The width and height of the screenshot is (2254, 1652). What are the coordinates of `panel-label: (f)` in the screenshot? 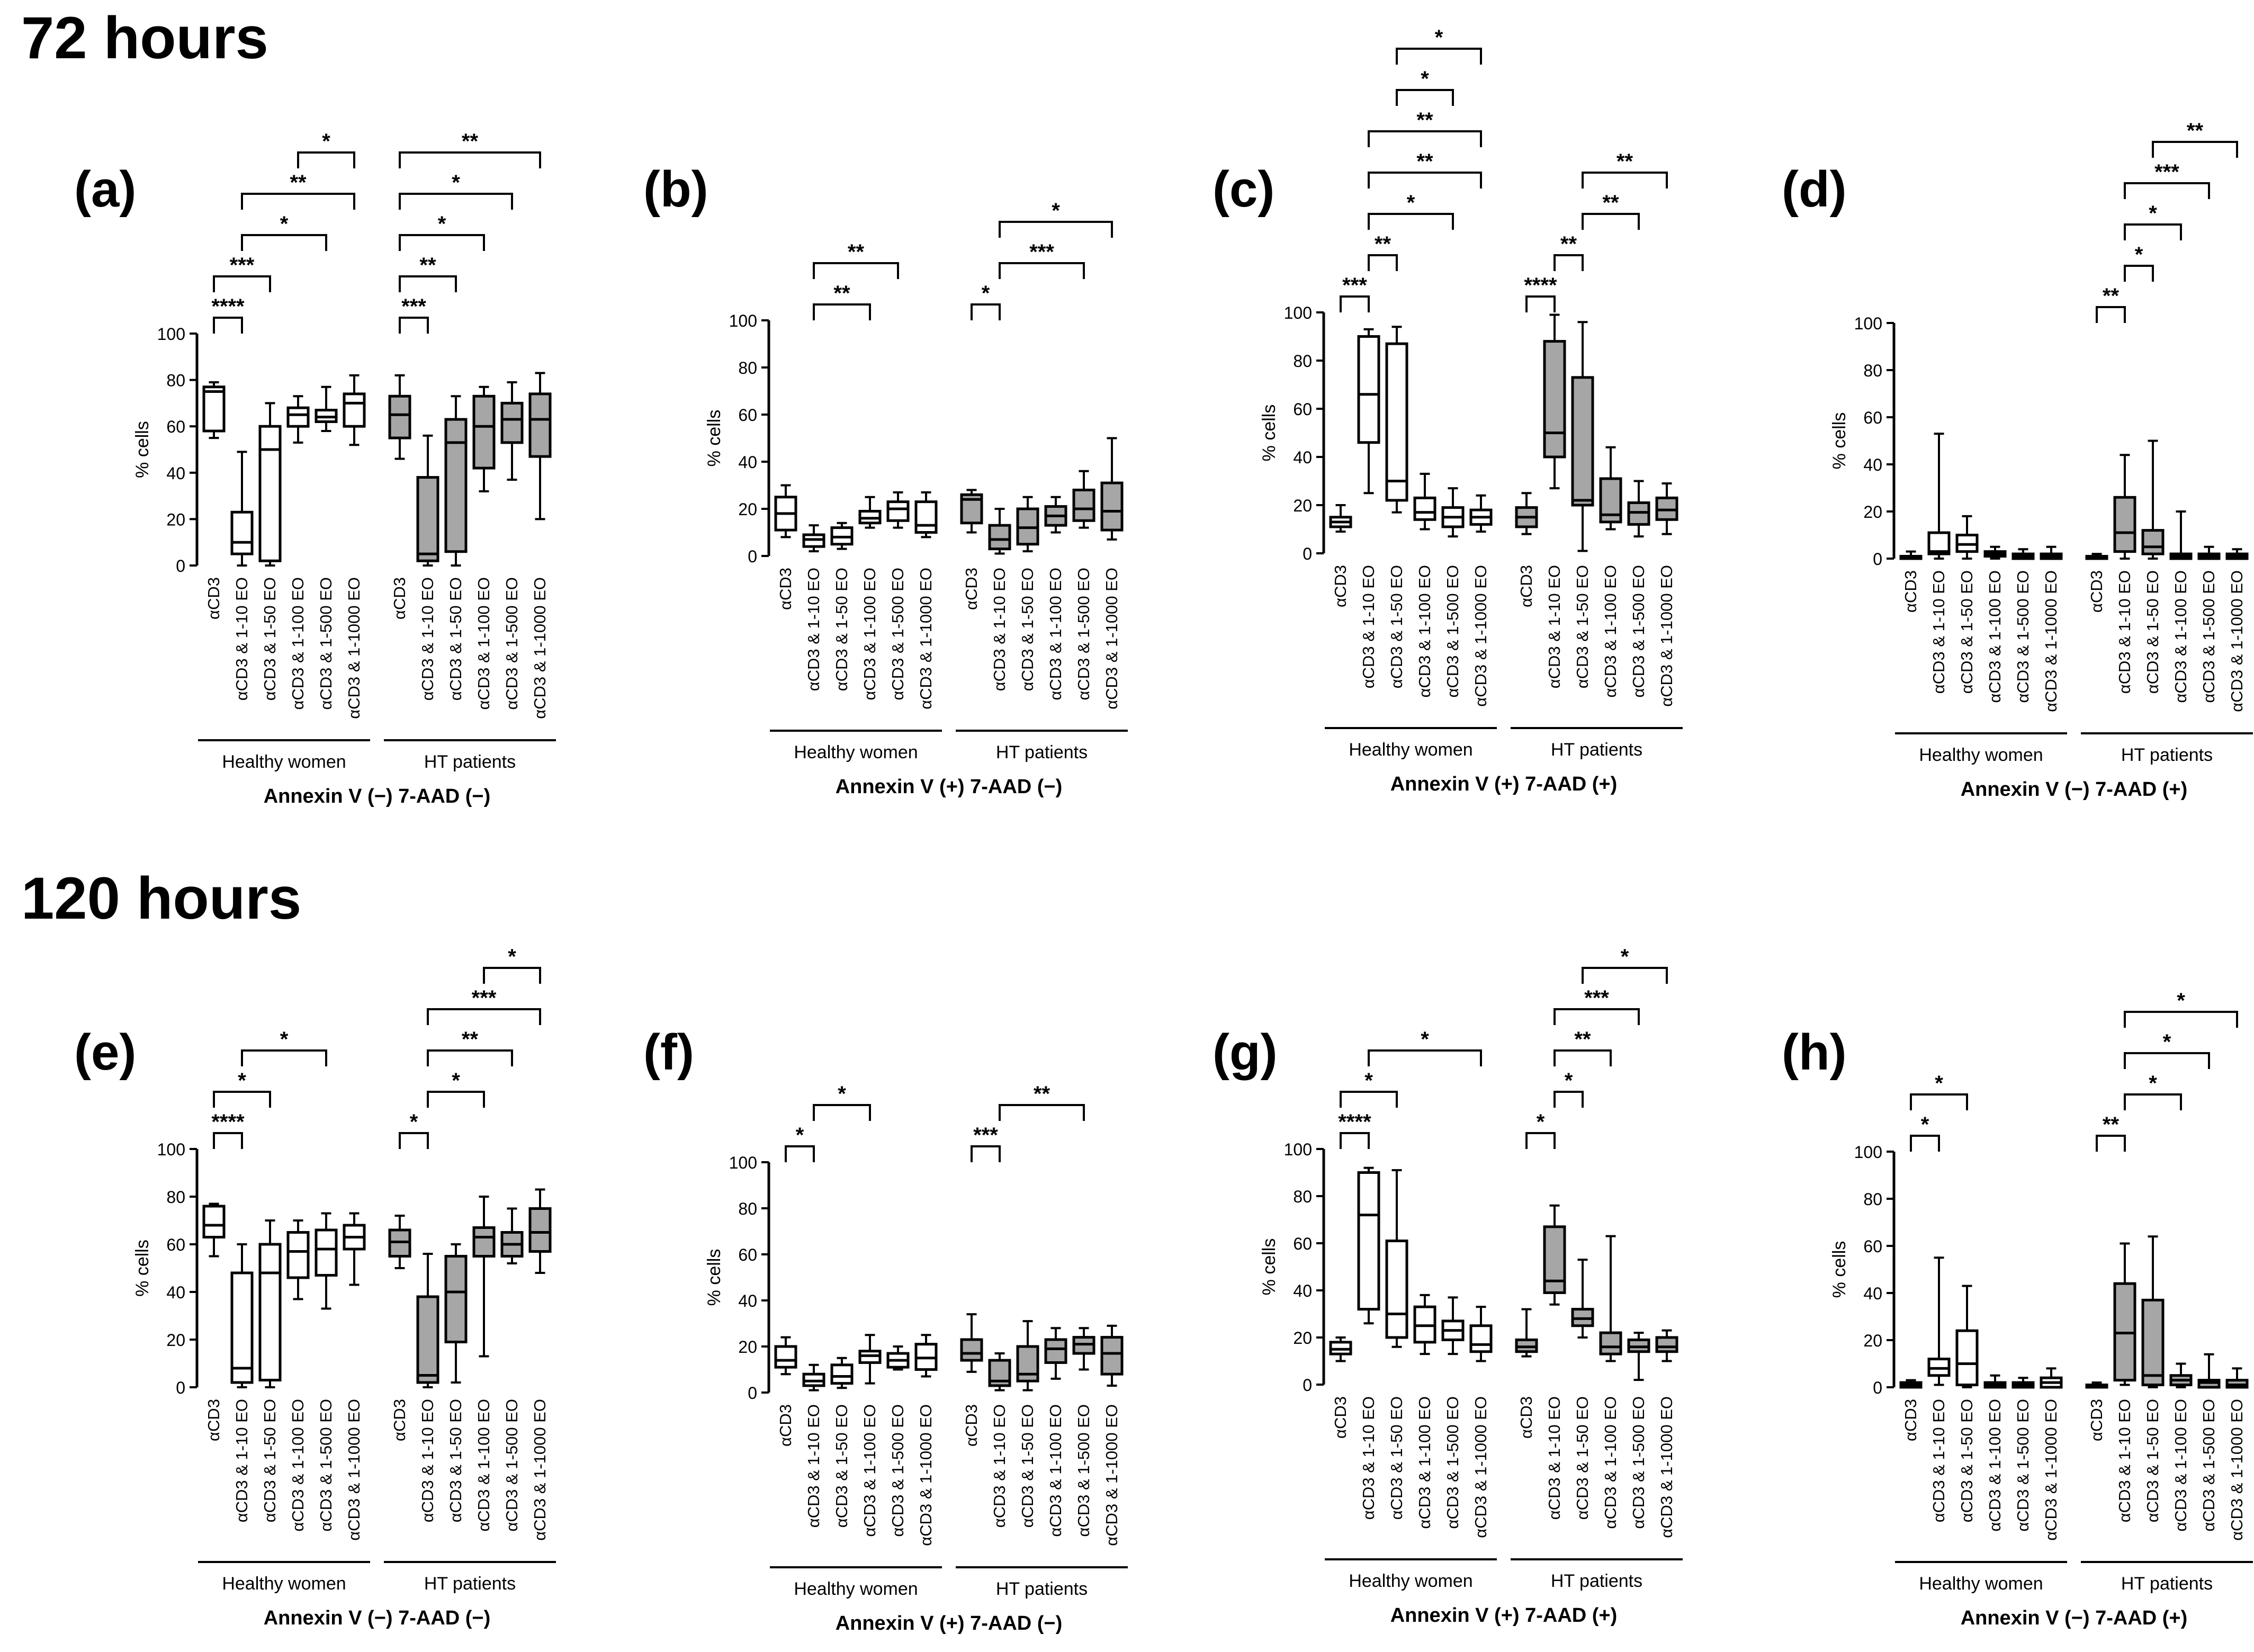 It's located at (668, 1052).